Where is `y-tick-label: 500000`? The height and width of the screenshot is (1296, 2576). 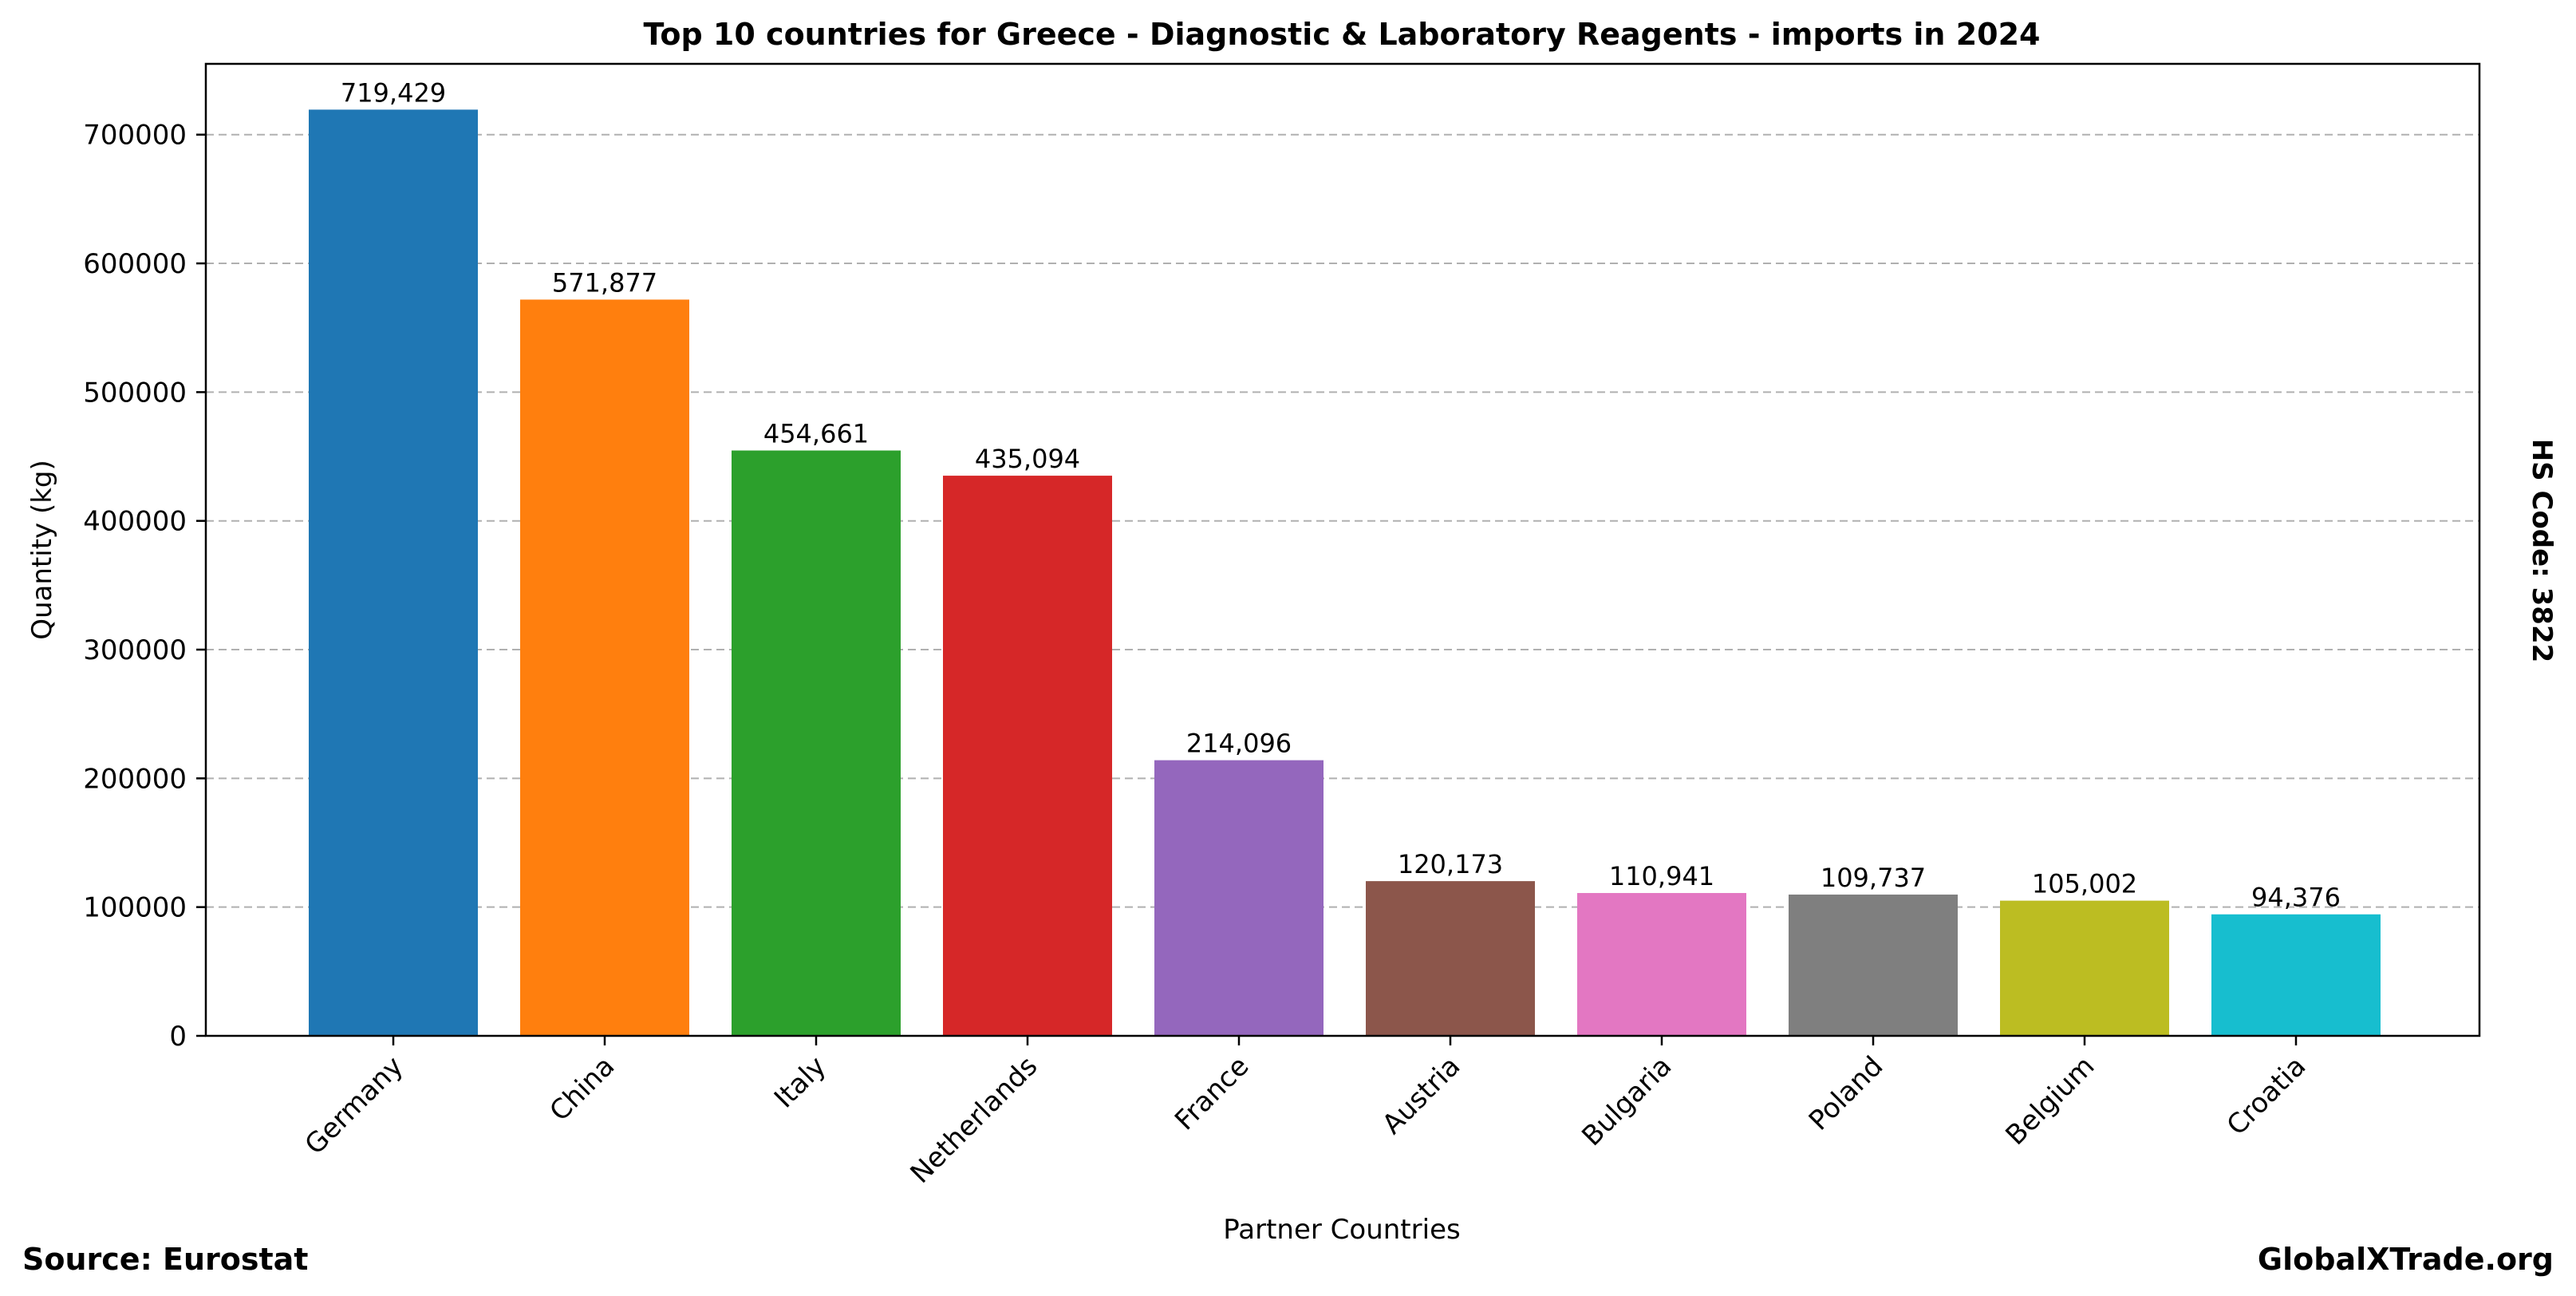
y-tick-label: 500000 is located at coordinates (135, 393).